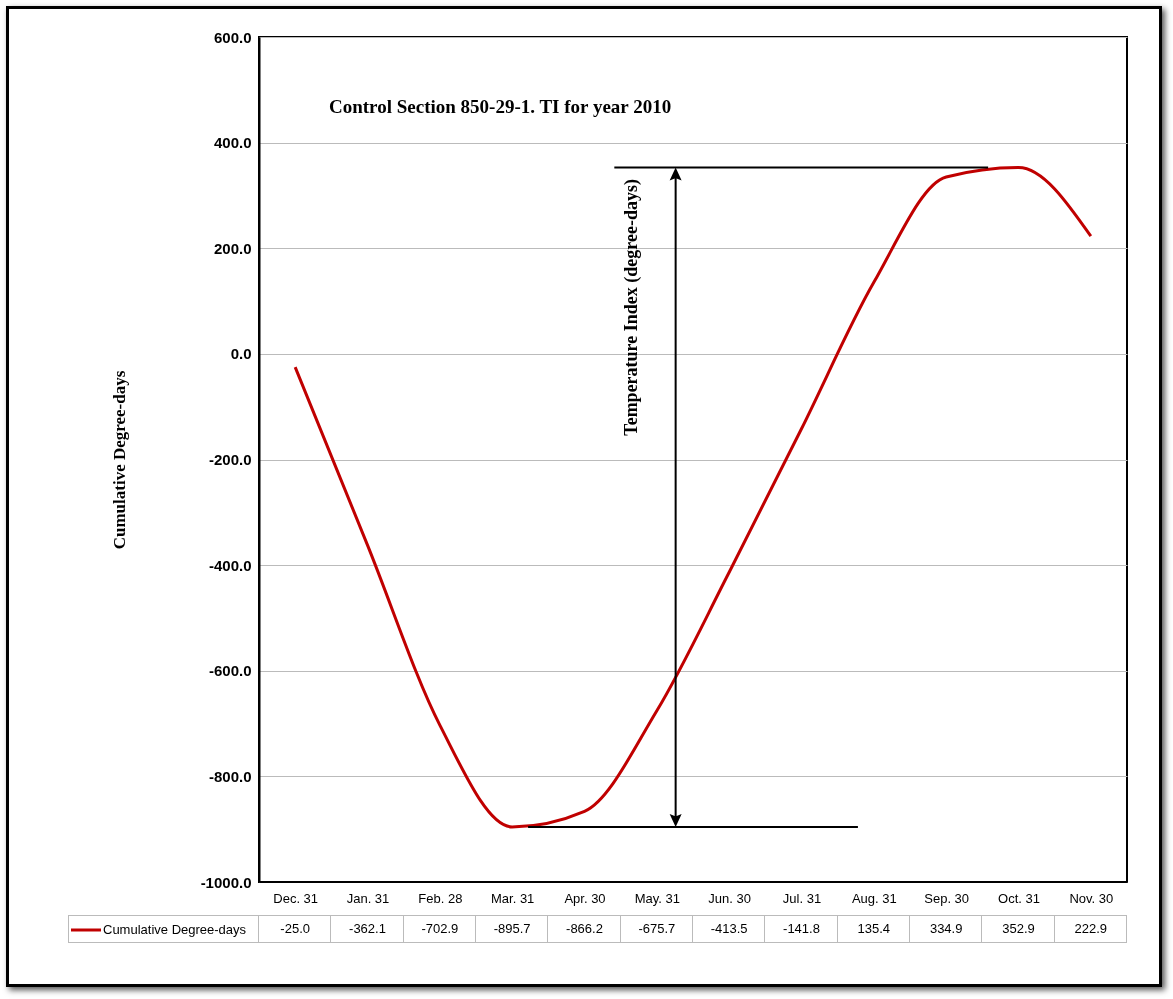 This screenshot has width=1173, height=999. I want to click on x-tick-label: Oct. 31, so click(1019, 898).